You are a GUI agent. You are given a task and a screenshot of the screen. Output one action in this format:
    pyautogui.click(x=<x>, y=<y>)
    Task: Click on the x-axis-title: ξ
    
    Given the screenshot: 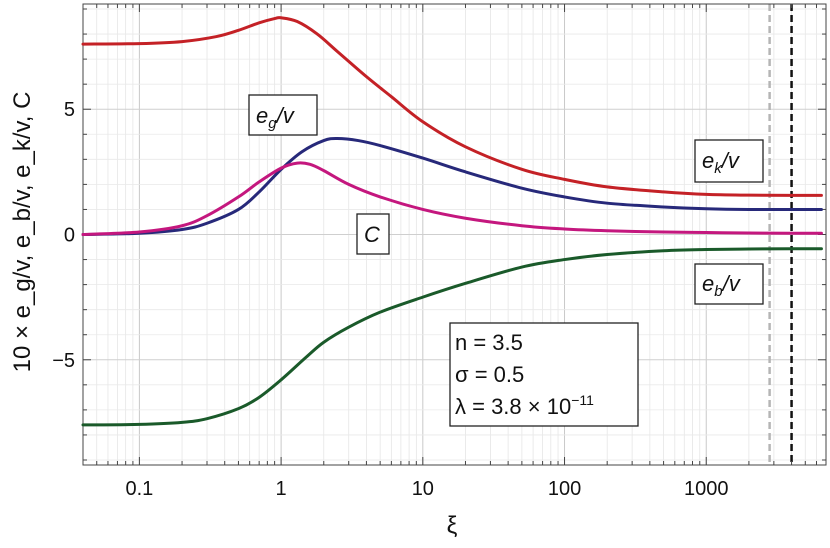 What is the action you would take?
    pyautogui.click(x=452, y=525)
    